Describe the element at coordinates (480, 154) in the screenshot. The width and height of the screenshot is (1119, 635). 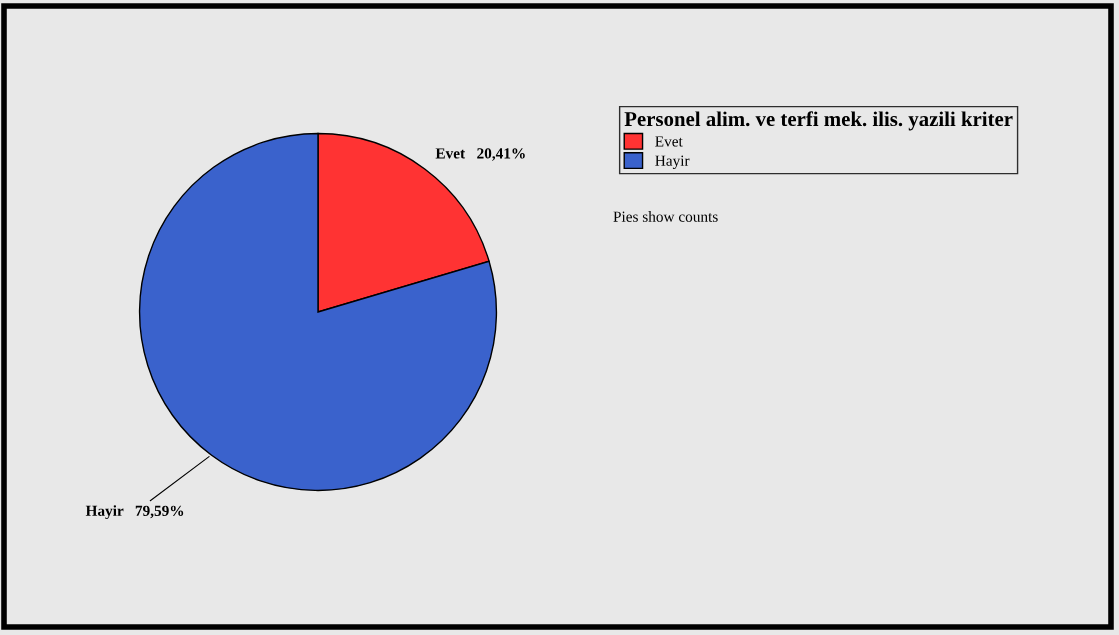
I see `category-label: Evet 20,41%` at that location.